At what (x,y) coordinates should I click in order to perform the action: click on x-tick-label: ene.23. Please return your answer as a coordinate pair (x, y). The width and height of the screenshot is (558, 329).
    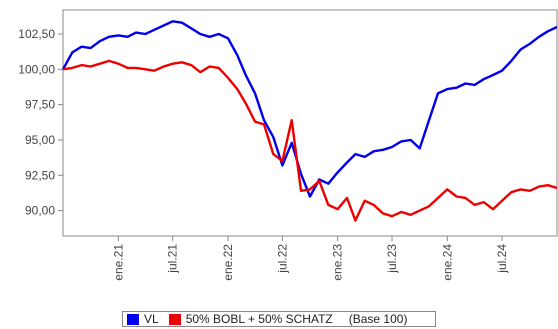
    Looking at the image, I should click on (338, 262).